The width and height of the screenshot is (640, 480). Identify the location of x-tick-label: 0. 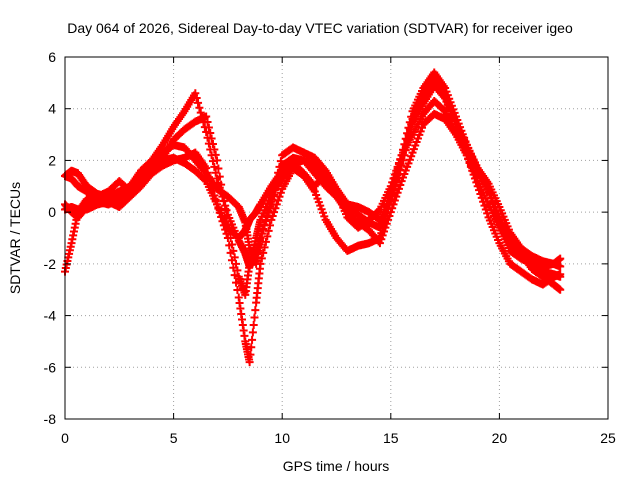
(65, 438).